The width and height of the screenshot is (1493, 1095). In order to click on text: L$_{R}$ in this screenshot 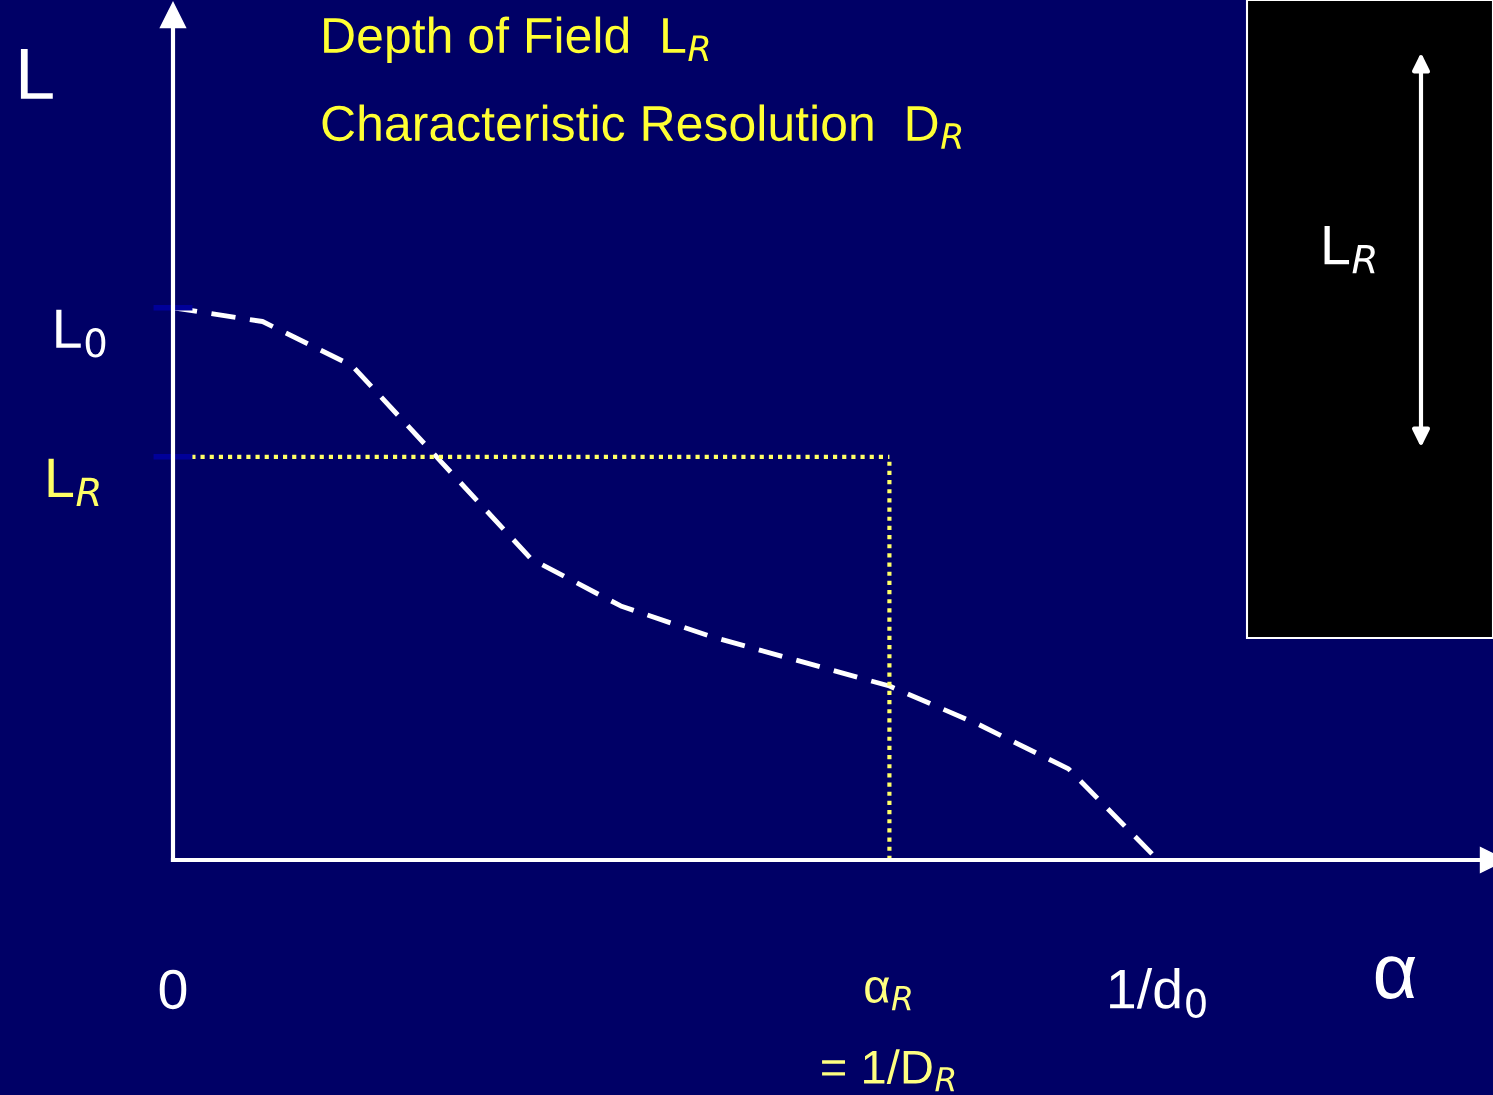, I will do `click(1349, 250)`.